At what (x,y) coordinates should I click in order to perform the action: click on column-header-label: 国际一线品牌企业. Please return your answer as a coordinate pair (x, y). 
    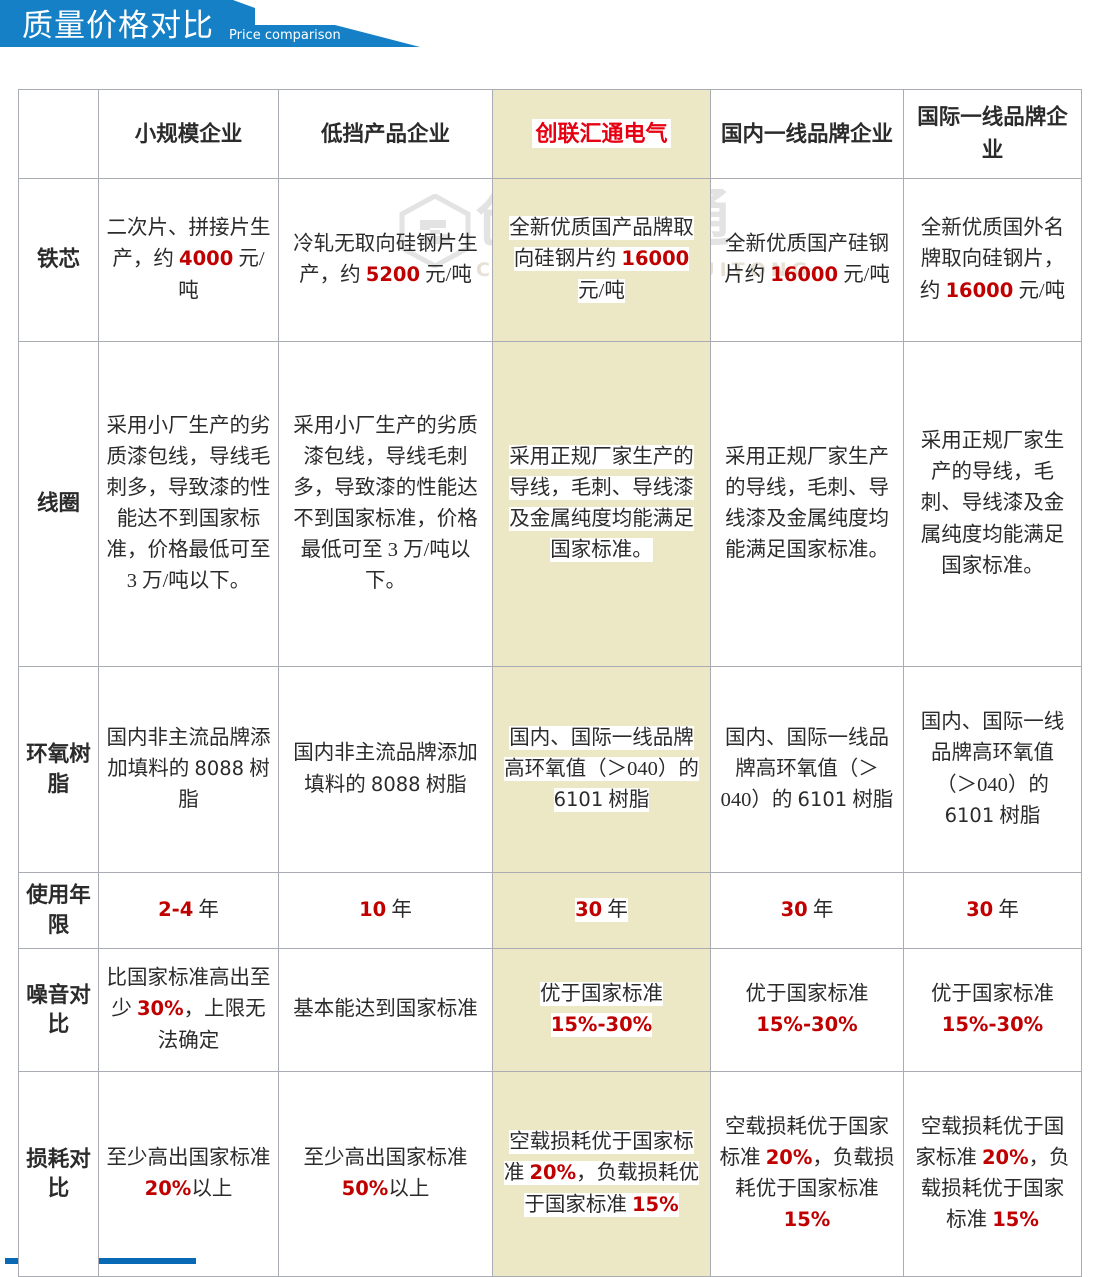
    Looking at the image, I should click on (992, 133).